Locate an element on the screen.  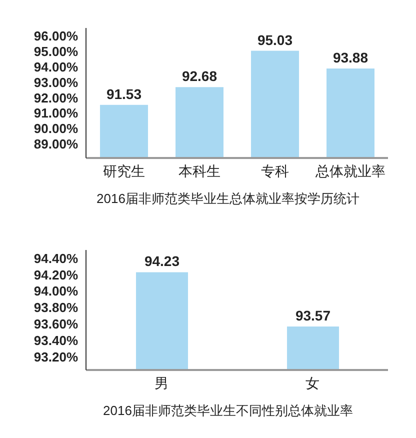
y-tick-label: 89.00% is located at coordinates (56, 144).